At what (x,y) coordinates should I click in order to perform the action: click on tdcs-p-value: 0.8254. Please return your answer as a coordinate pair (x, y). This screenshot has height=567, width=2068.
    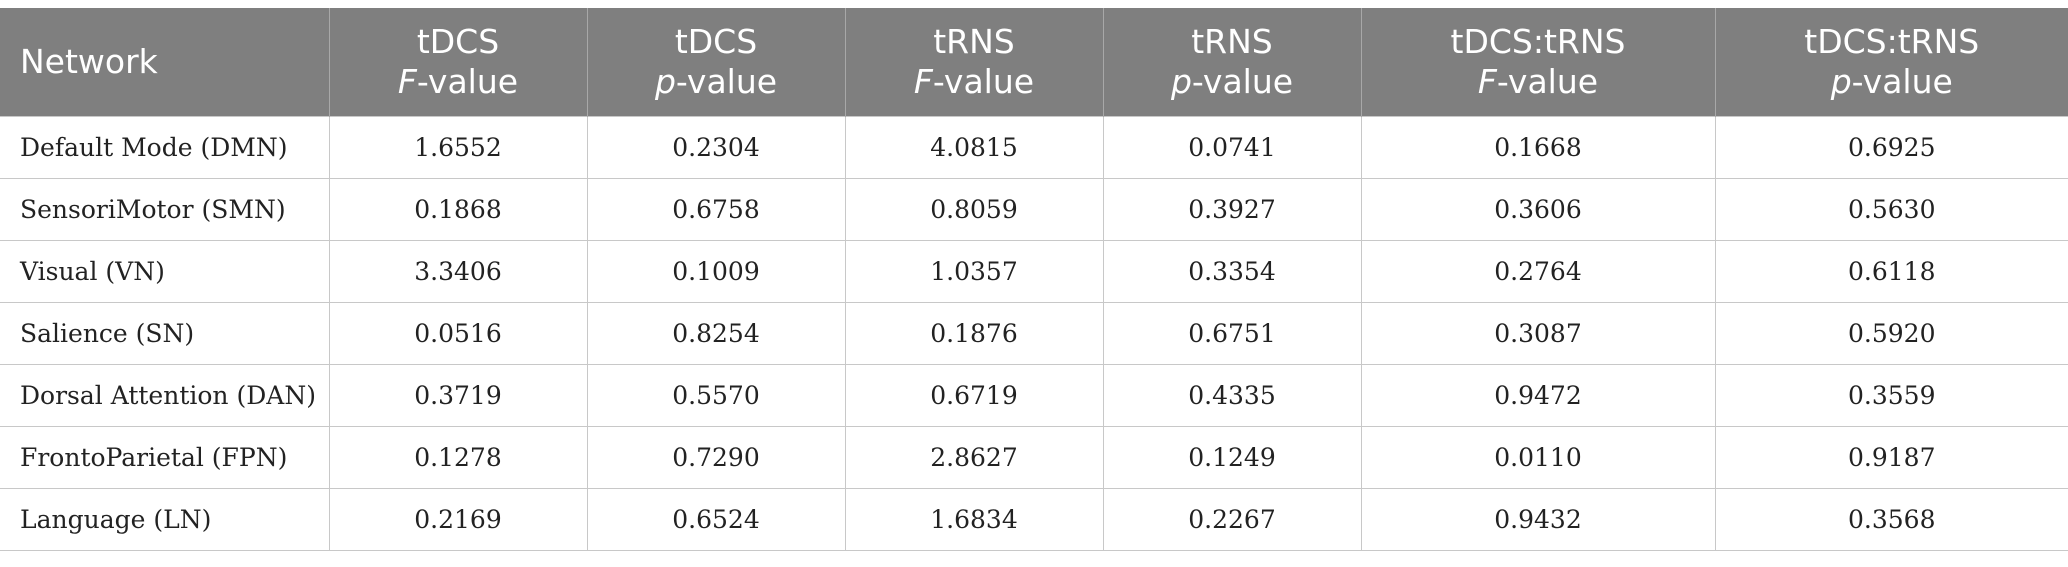
    Looking at the image, I should click on (716, 333).